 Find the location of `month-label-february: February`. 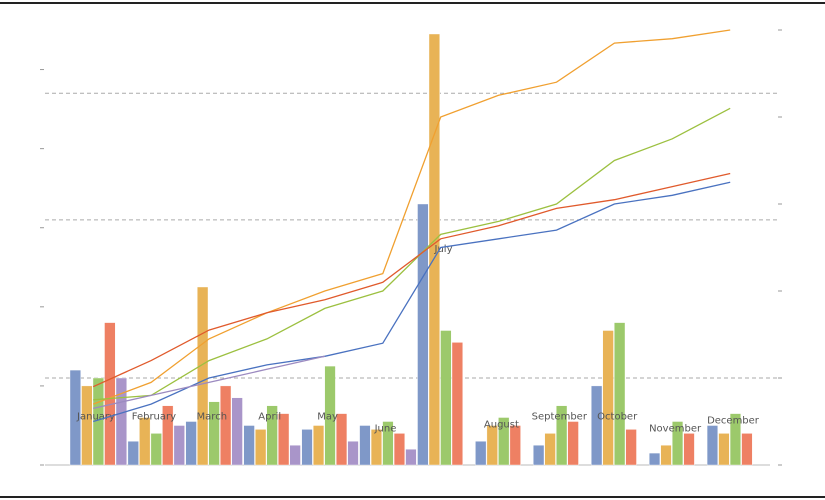

month-label-february: February is located at coordinates (154, 417).